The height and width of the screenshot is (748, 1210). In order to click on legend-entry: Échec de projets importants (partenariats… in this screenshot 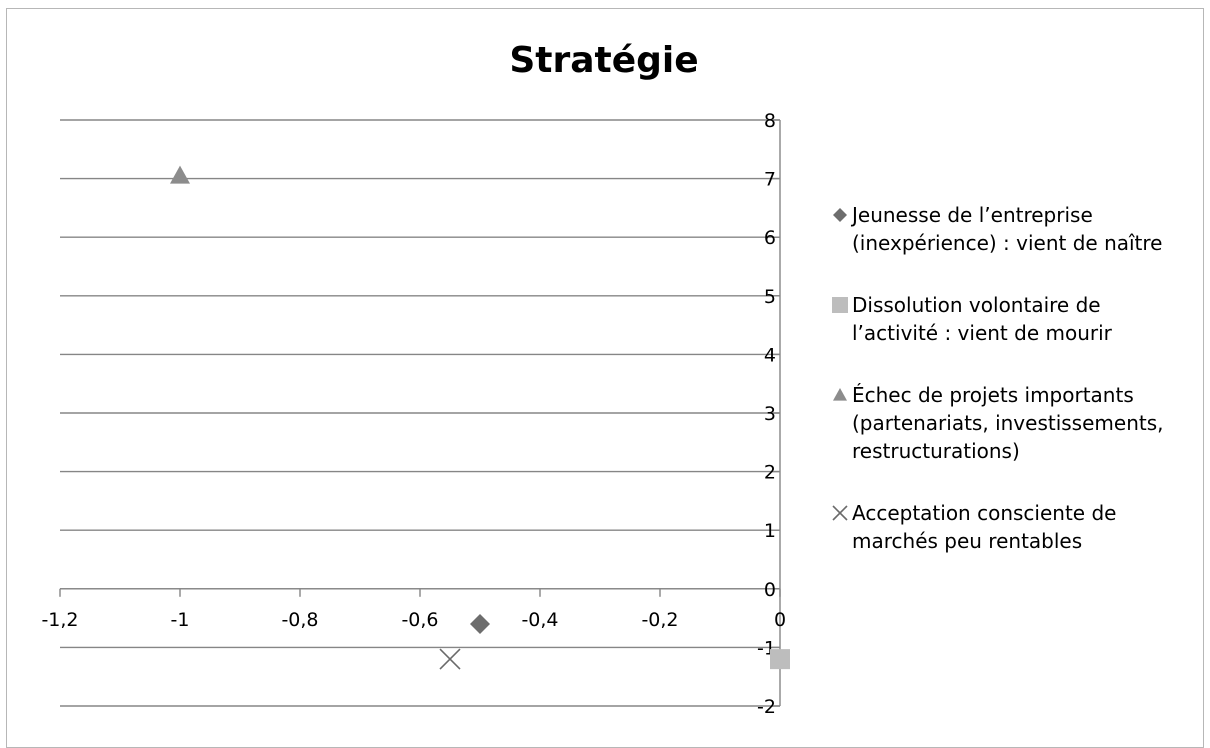, I will do `click(998, 423)`.